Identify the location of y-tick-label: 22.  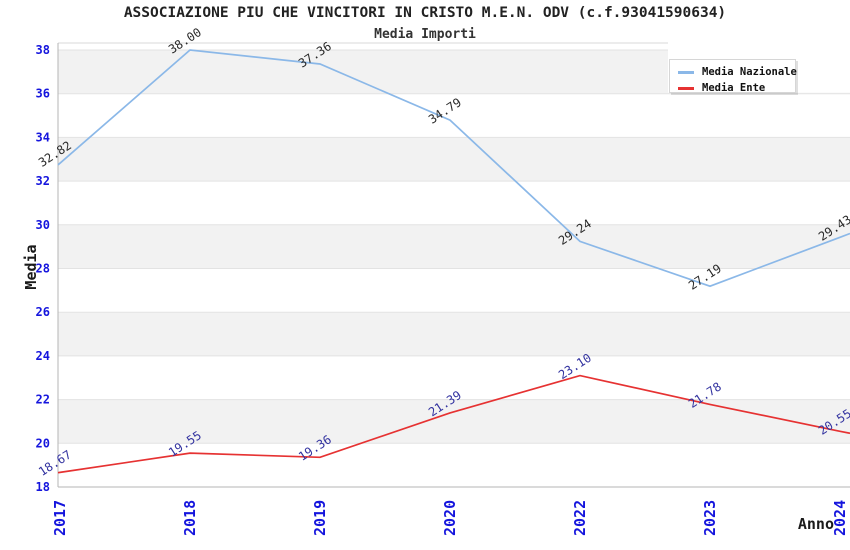
(43, 400).